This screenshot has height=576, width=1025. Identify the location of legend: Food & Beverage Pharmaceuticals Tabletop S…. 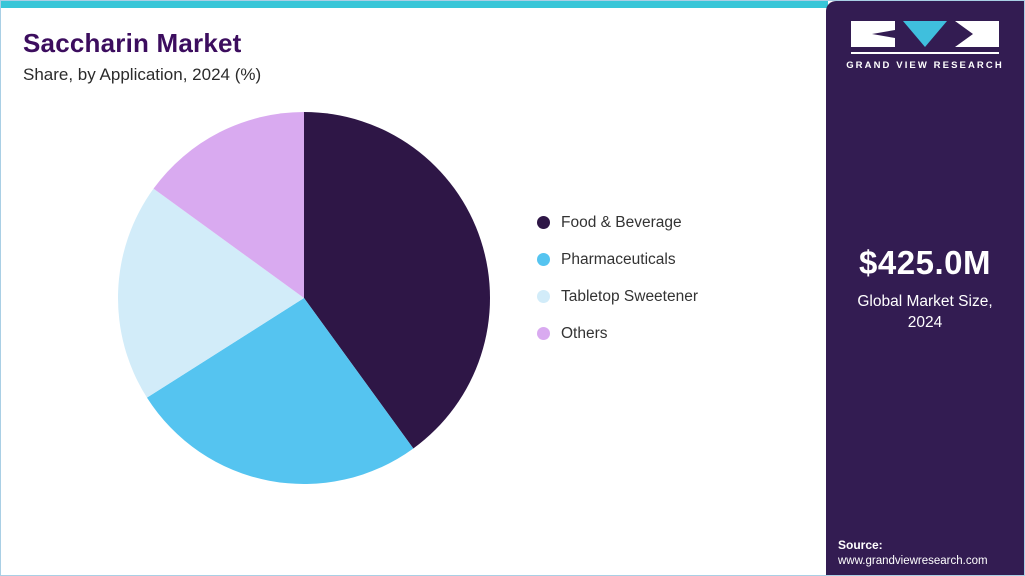
(617, 278).